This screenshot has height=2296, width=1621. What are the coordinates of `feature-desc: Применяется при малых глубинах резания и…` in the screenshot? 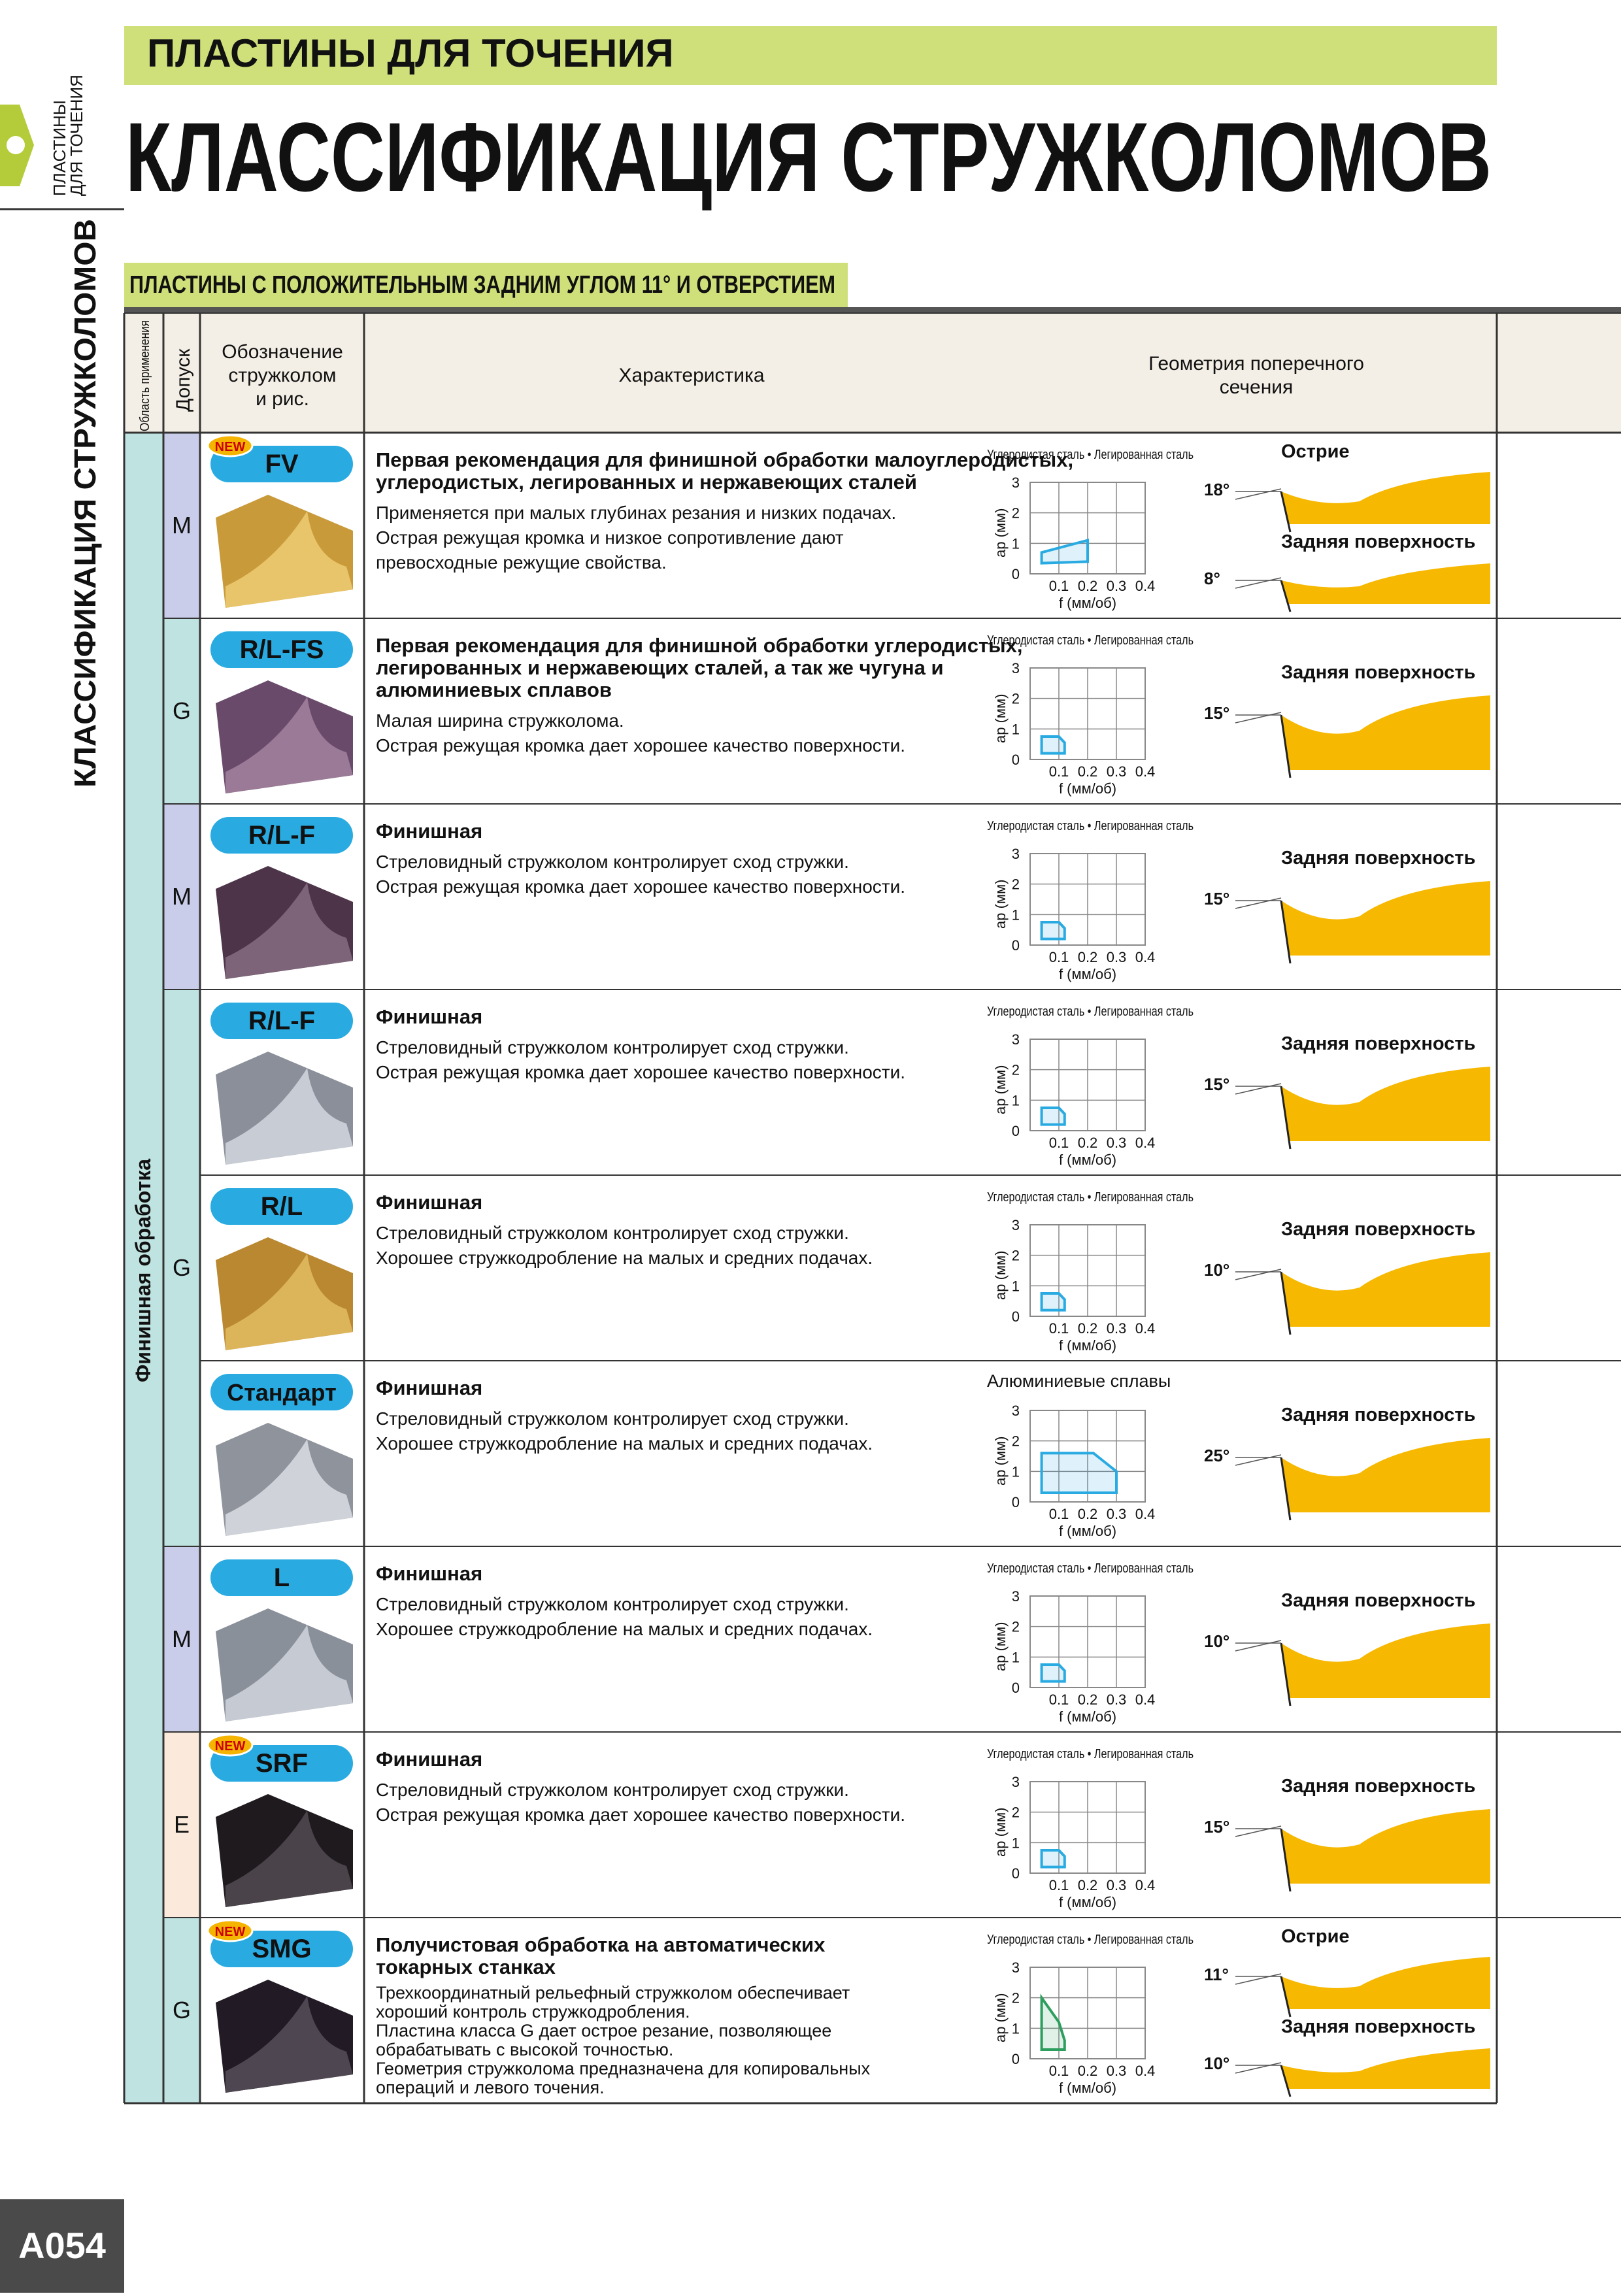 It's located at (636, 513).